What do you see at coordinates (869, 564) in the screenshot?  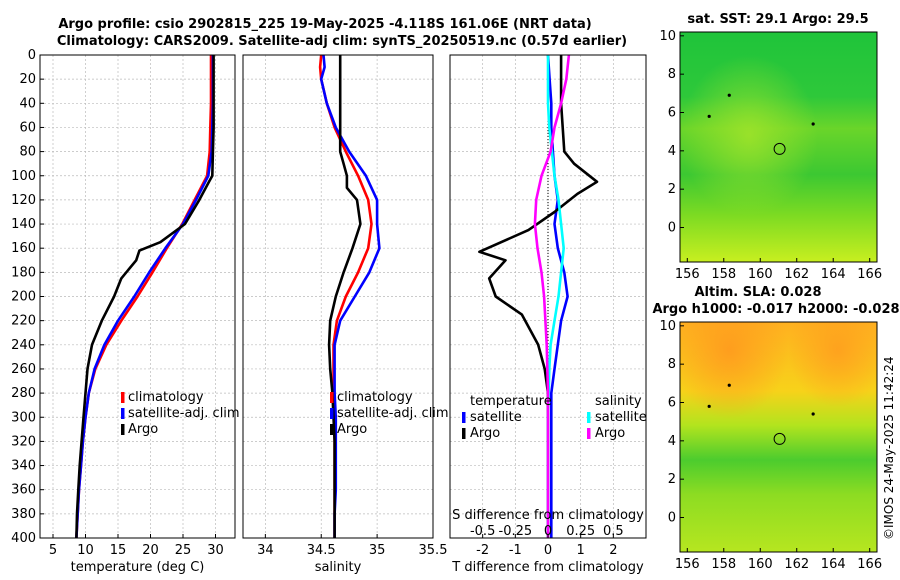 I see `map-x-tick-label: 166` at bounding box center [869, 564].